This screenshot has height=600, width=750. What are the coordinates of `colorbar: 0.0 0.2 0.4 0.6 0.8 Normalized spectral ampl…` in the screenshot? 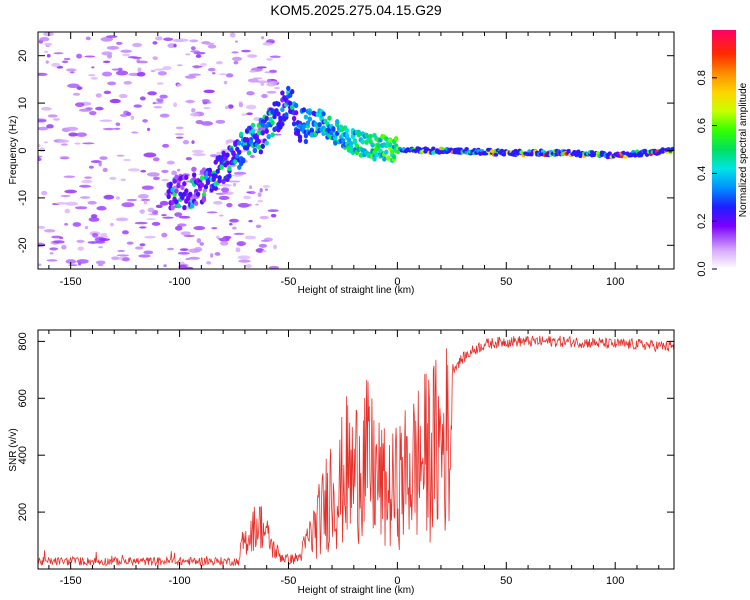 It's located at (722, 153).